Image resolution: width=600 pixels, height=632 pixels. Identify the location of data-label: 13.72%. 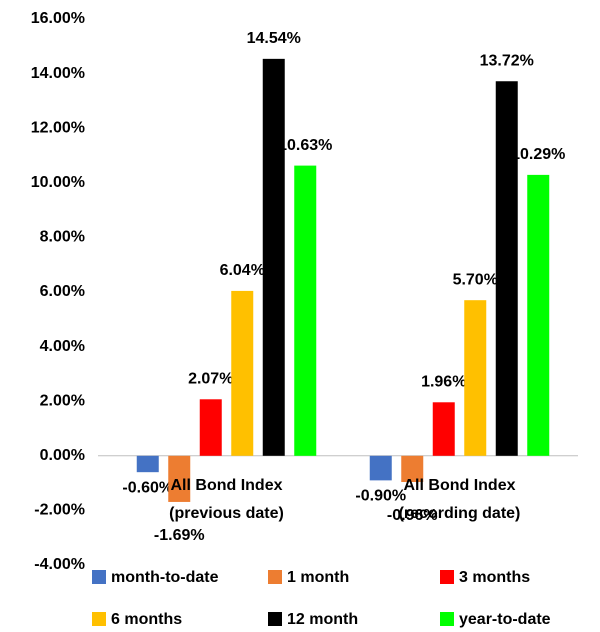
(507, 60).